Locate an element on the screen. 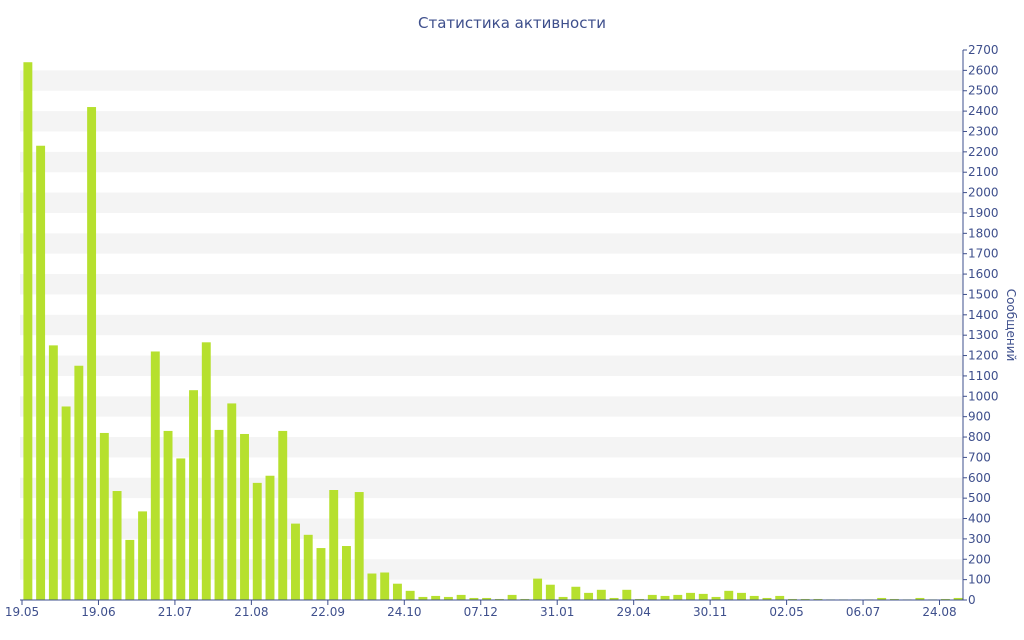 The width and height of the screenshot is (1024, 640). y-tick-label: 1600 is located at coordinates (983, 274).